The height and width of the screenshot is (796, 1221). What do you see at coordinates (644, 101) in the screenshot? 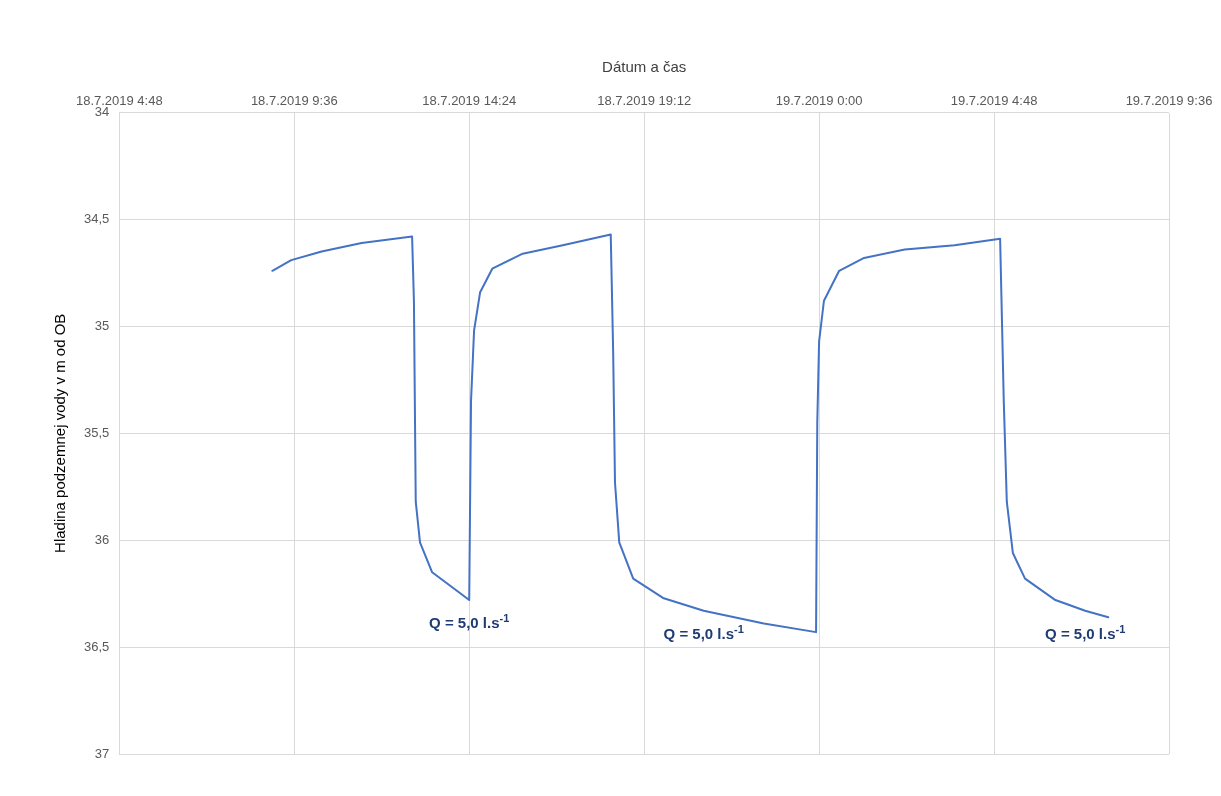
I see `x-tick-label: 18.7.2019 19:12` at bounding box center [644, 101].